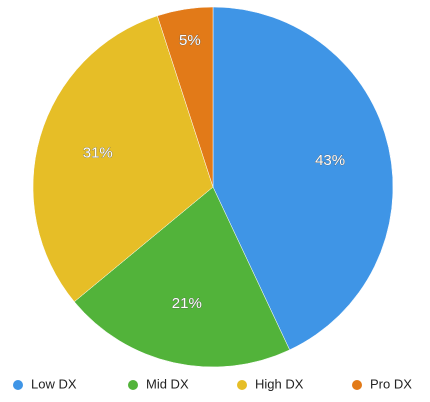 This screenshot has height=402, width=430. What do you see at coordinates (279, 383) in the screenshot?
I see `legend-label: High DX` at bounding box center [279, 383].